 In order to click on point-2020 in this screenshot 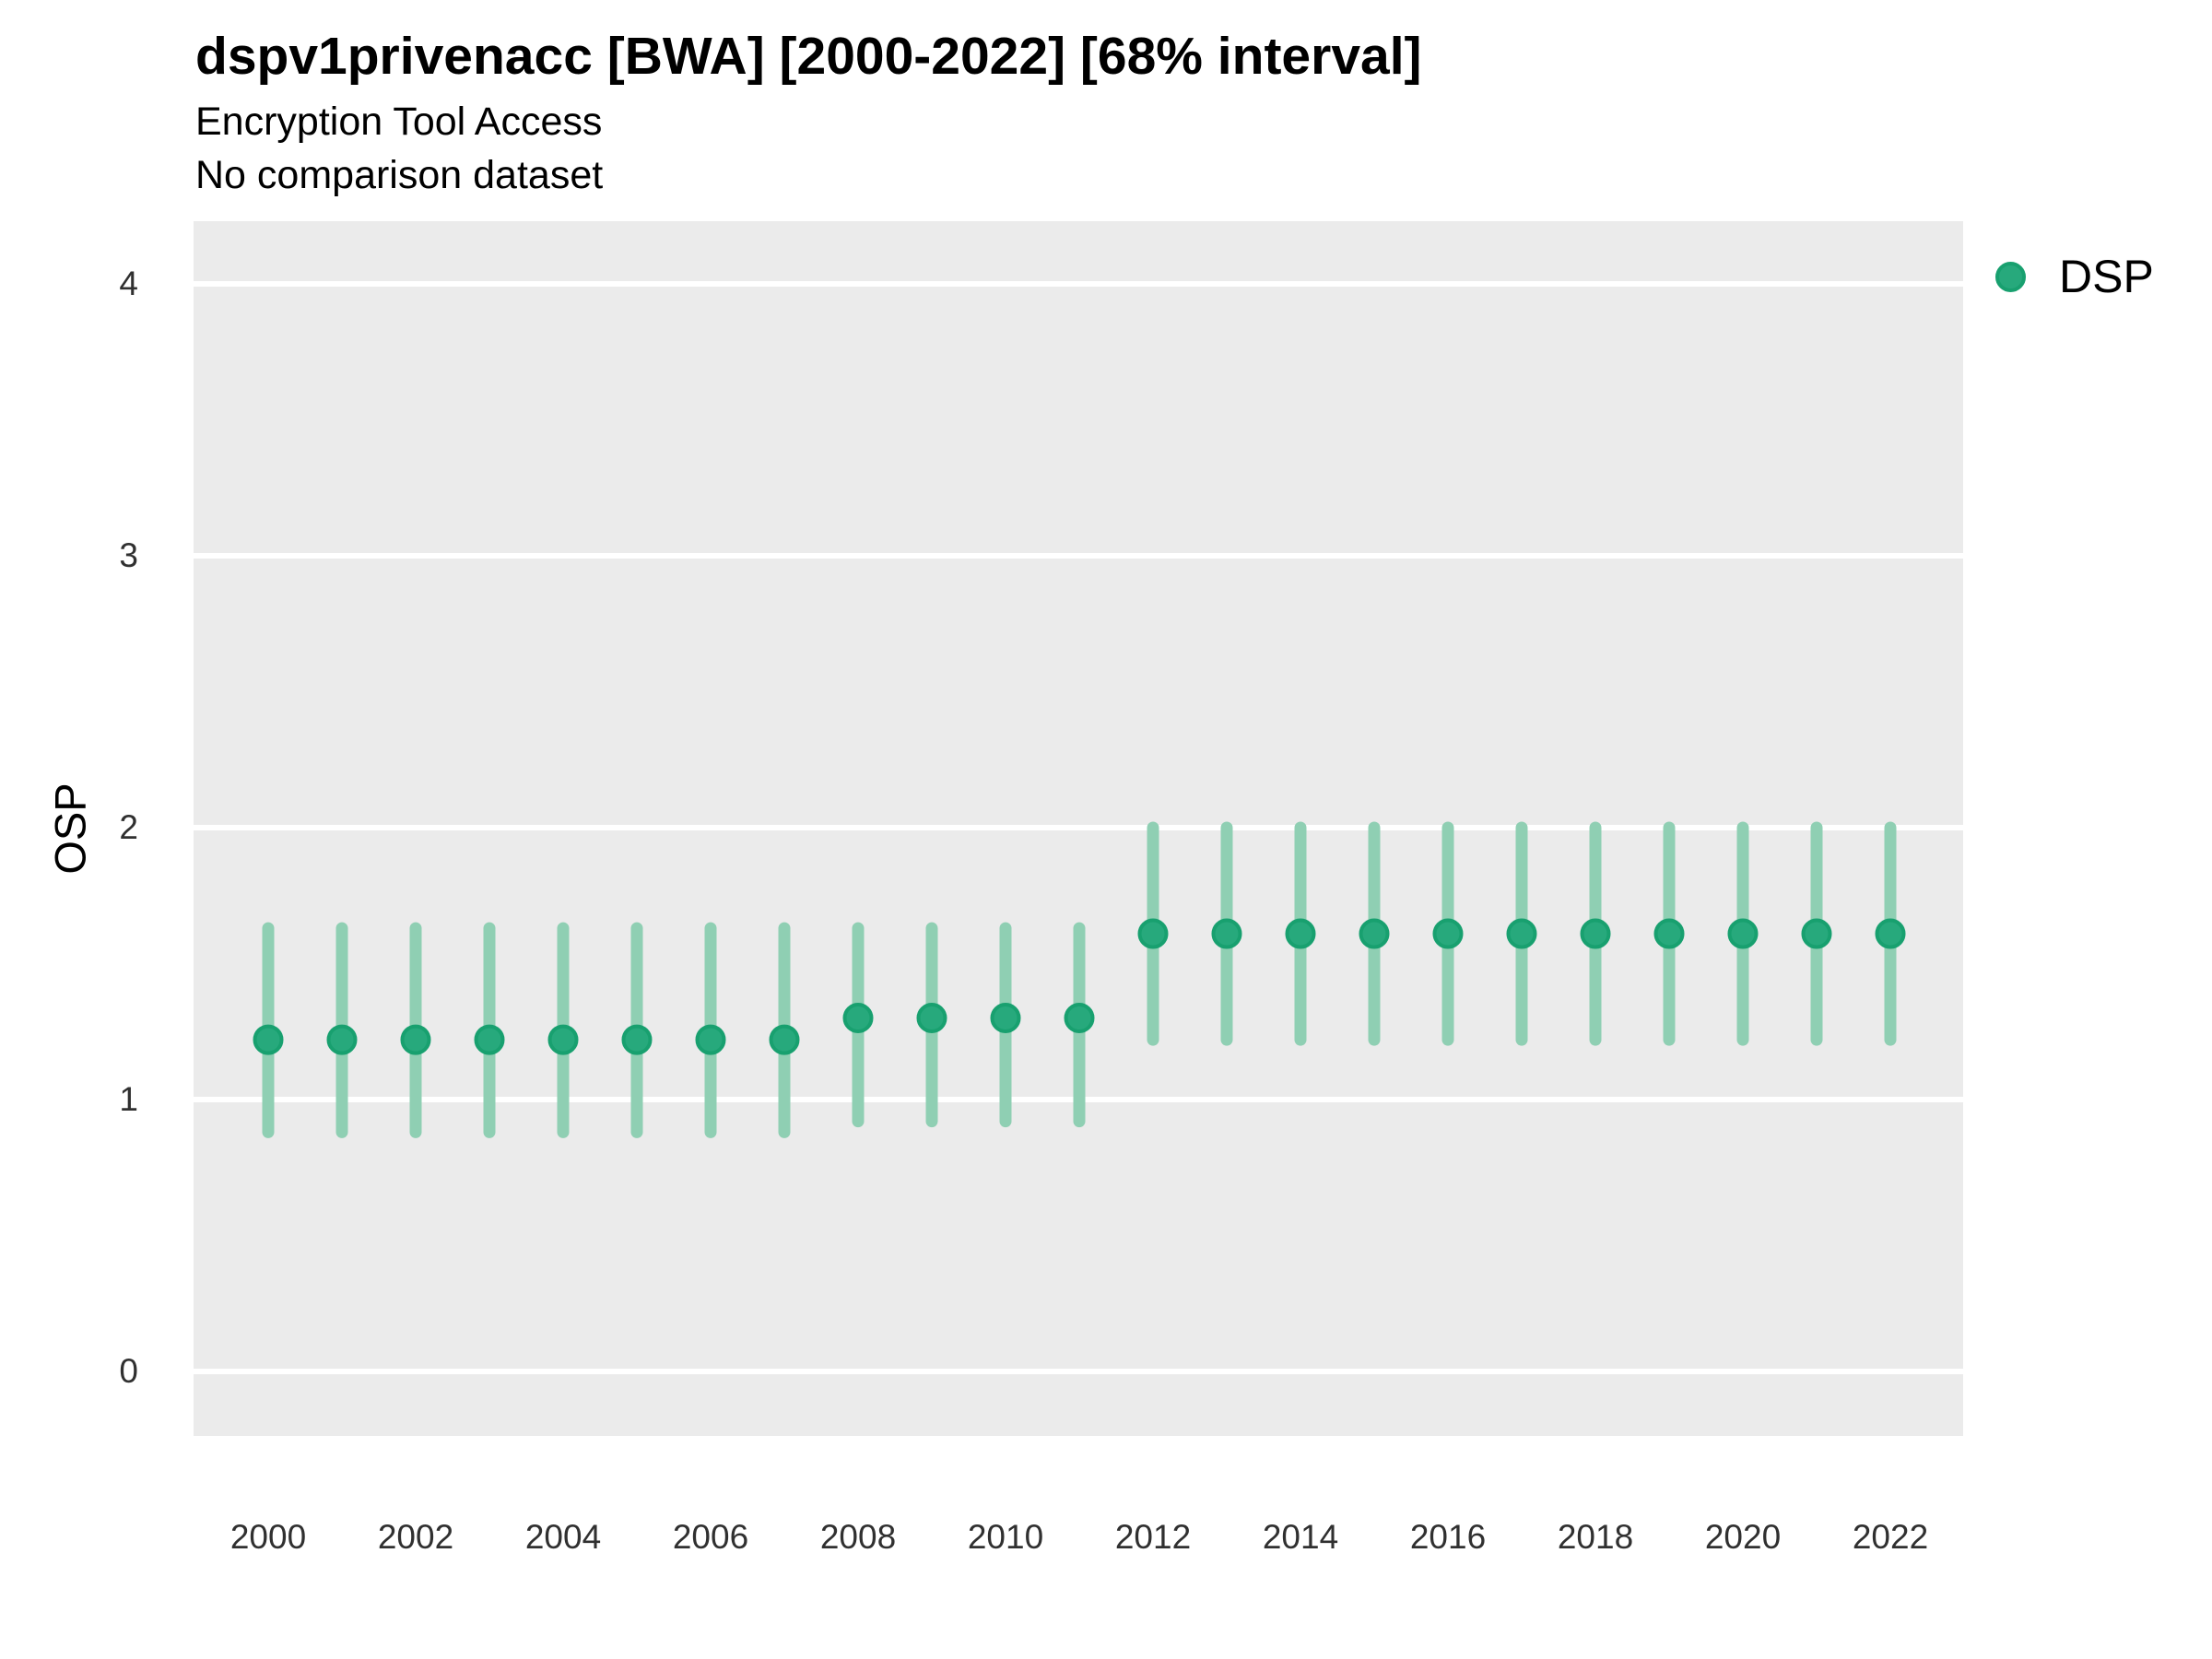, I will do `click(1743, 933)`.